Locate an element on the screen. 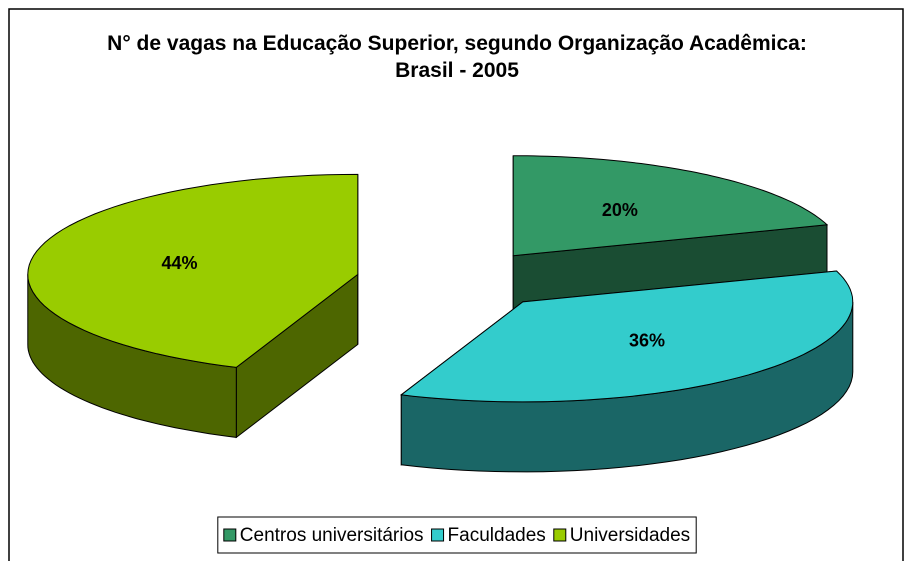 Image resolution: width=914 pixels, height=561 pixels. legend-label: Universidades is located at coordinates (630, 535).